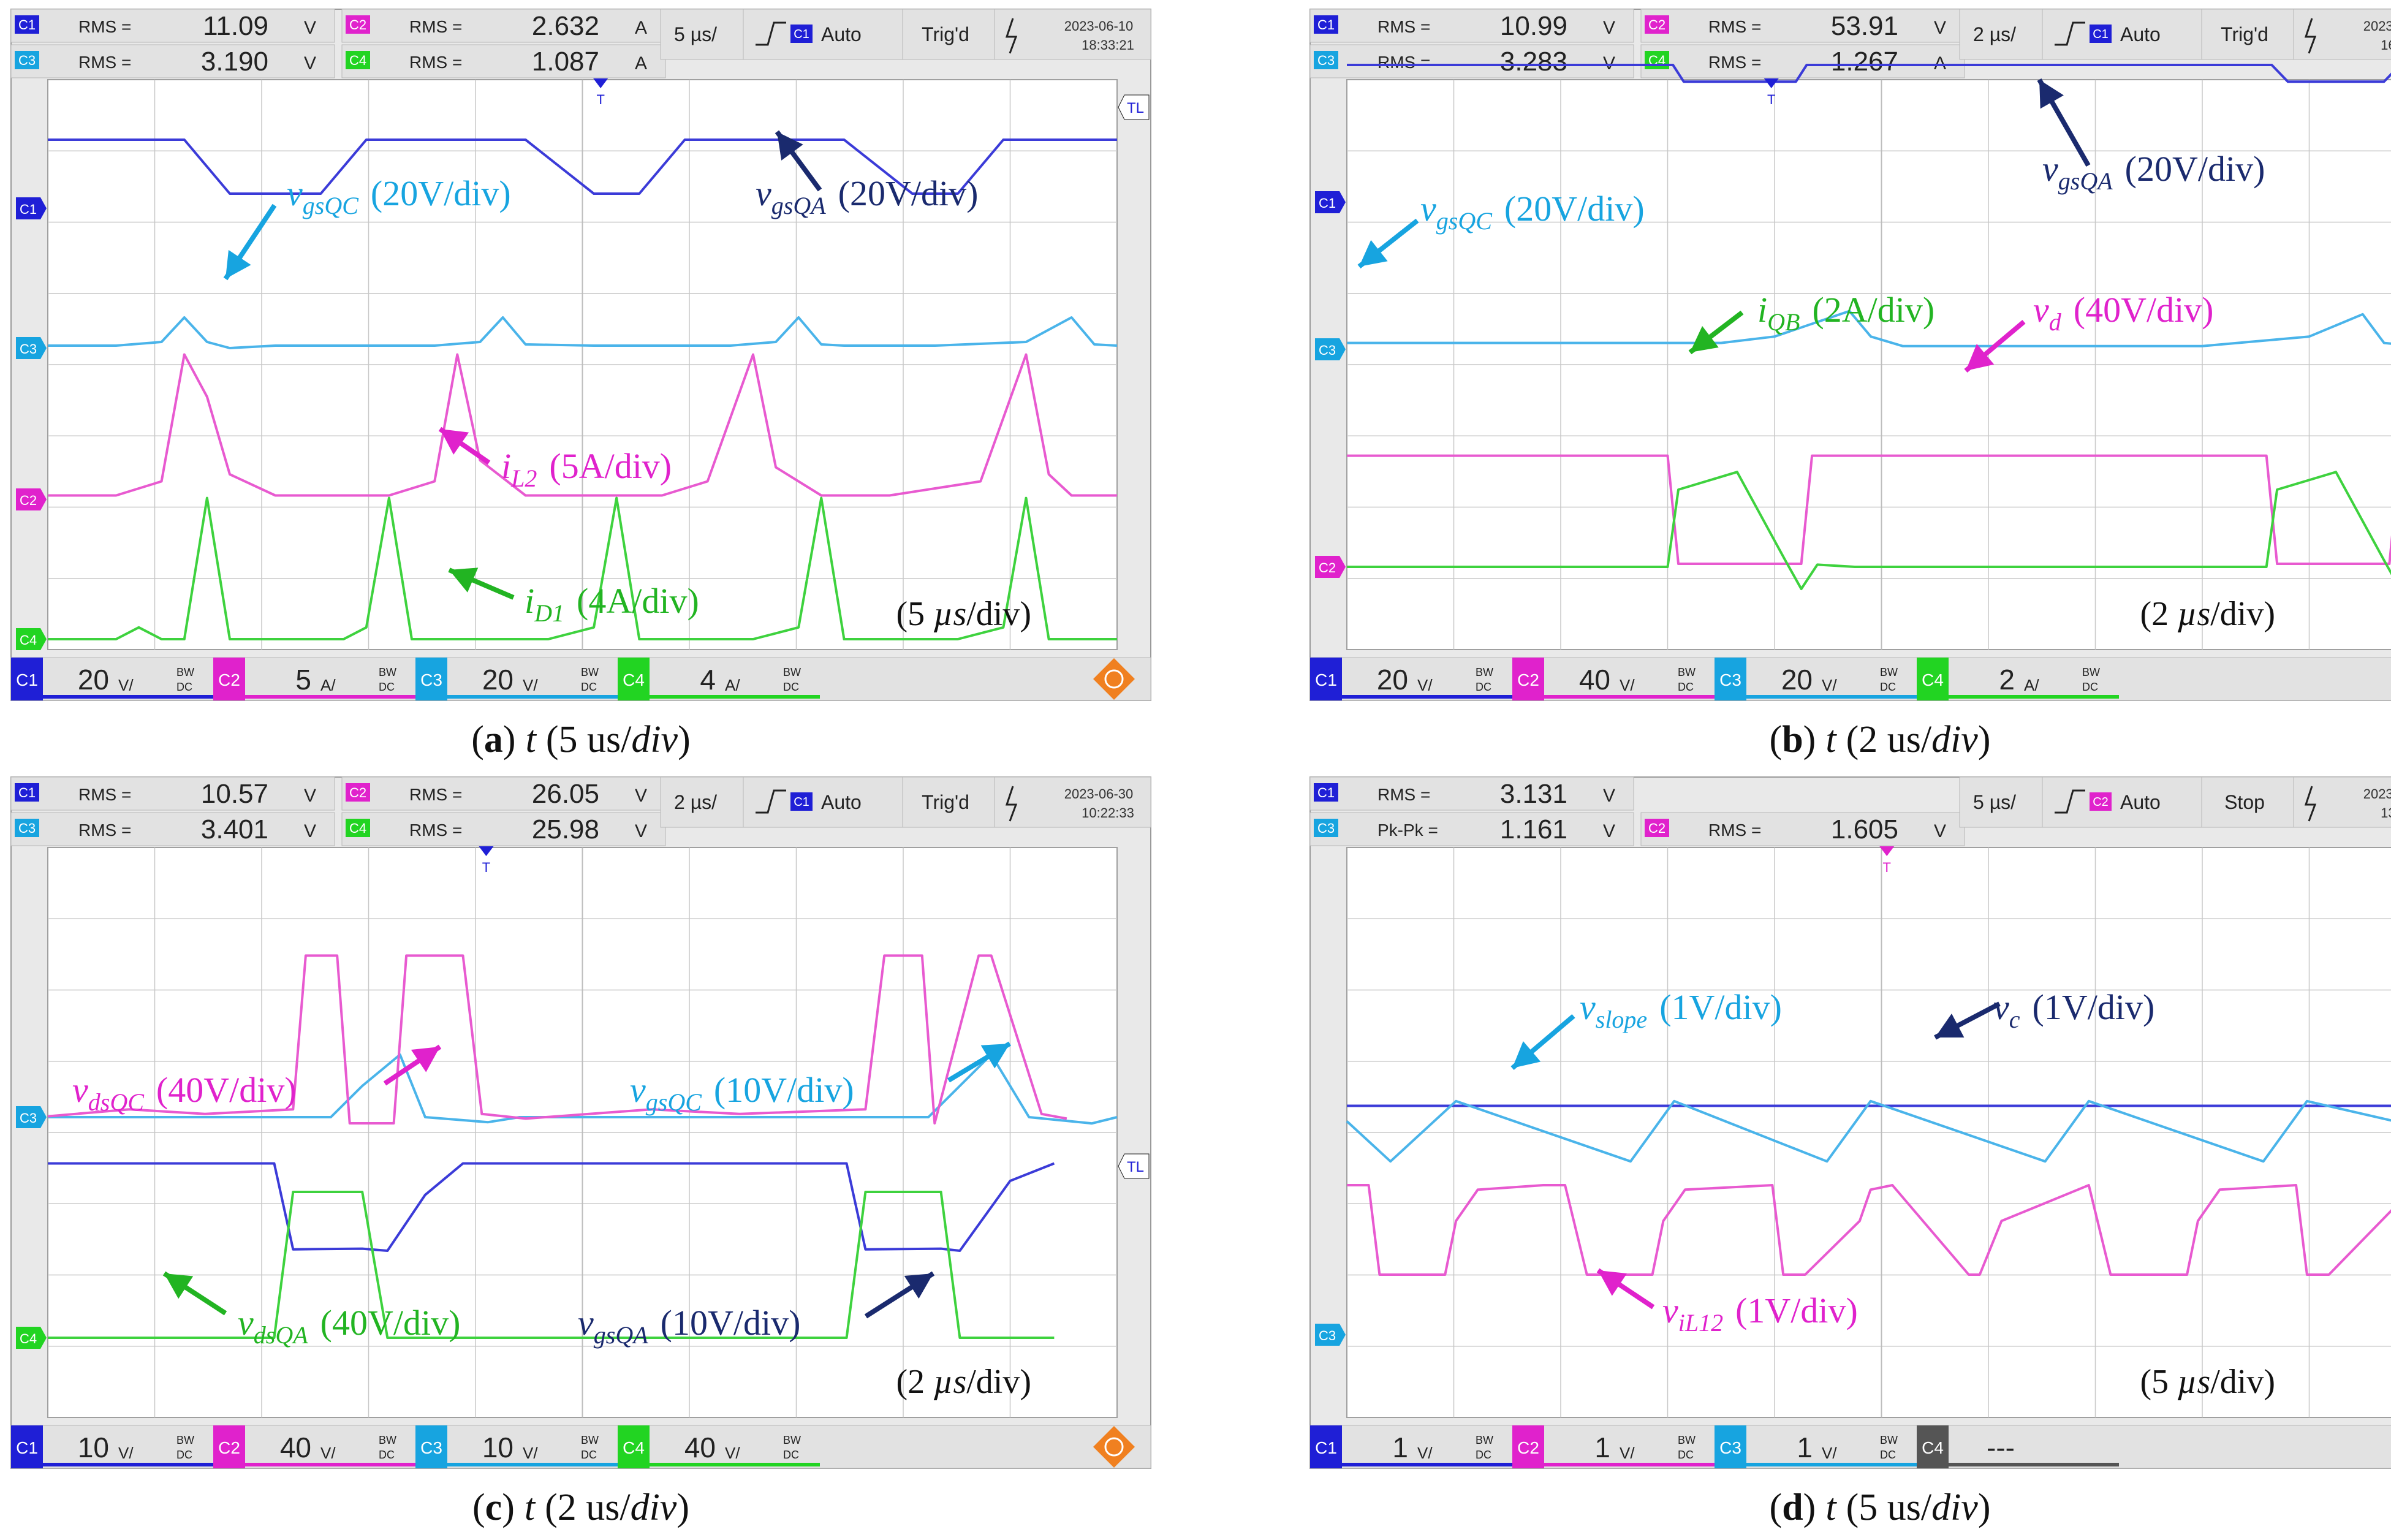 The width and height of the screenshot is (2391, 1540). Describe the element at coordinates (487, 851) in the screenshot. I see `trigger-arrow` at that location.